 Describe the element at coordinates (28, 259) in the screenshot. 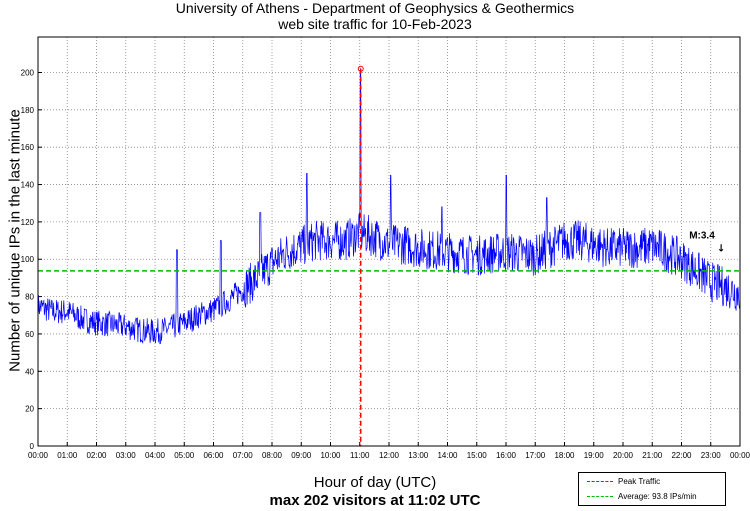

I see `y-tick-label: 100` at that location.